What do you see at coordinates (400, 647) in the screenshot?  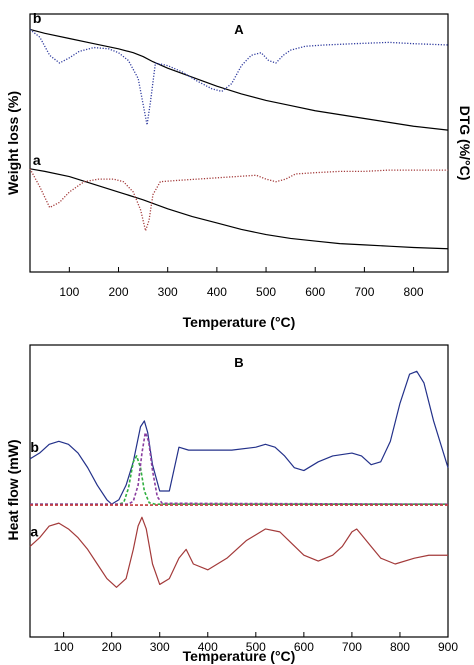 I see `x-tick-label-b-800: 800` at bounding box center [400, 647].